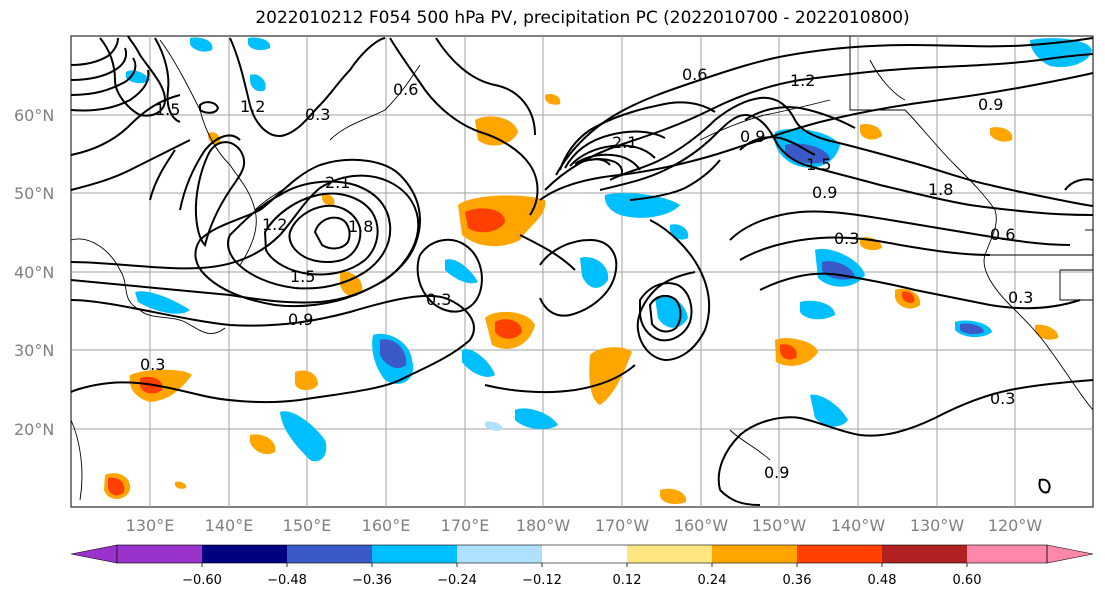 The image size is (1105, 601). What do you see at coordinates (34, 350) in the screenshot?
I see `lat-label: 30°N` at bounding box center [34, 350].